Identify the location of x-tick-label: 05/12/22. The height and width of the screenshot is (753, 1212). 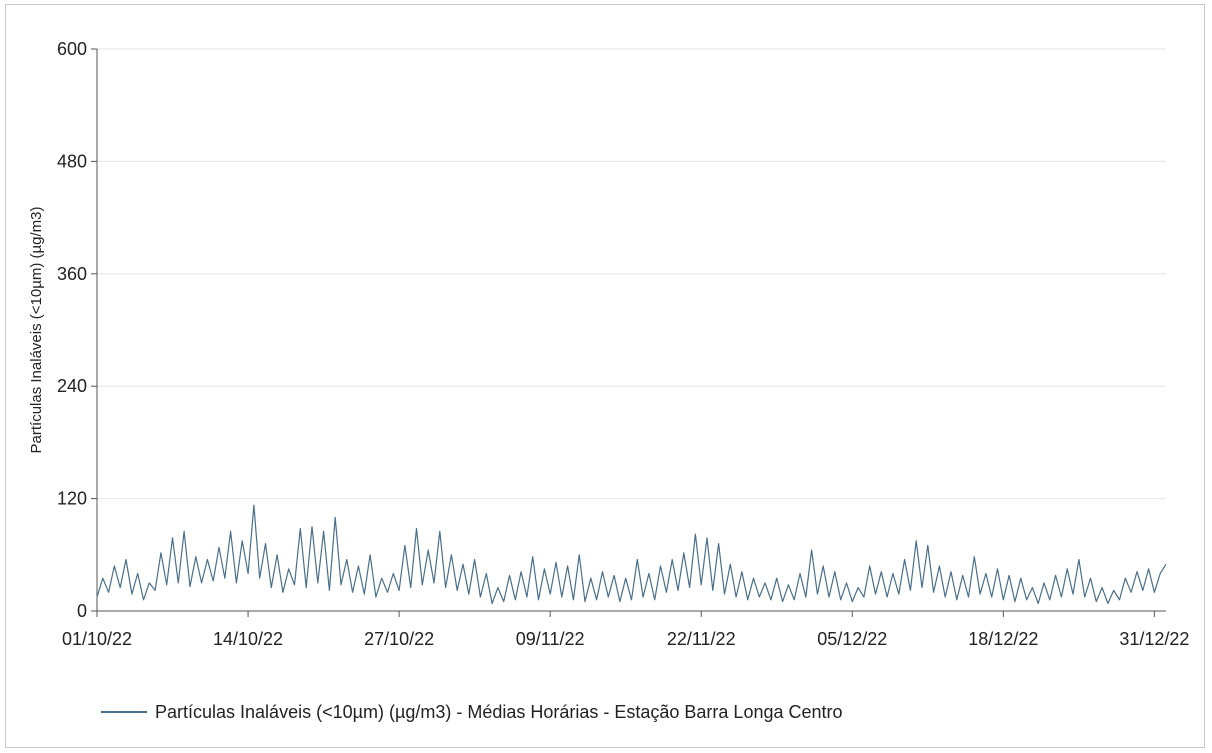
(852, 639).